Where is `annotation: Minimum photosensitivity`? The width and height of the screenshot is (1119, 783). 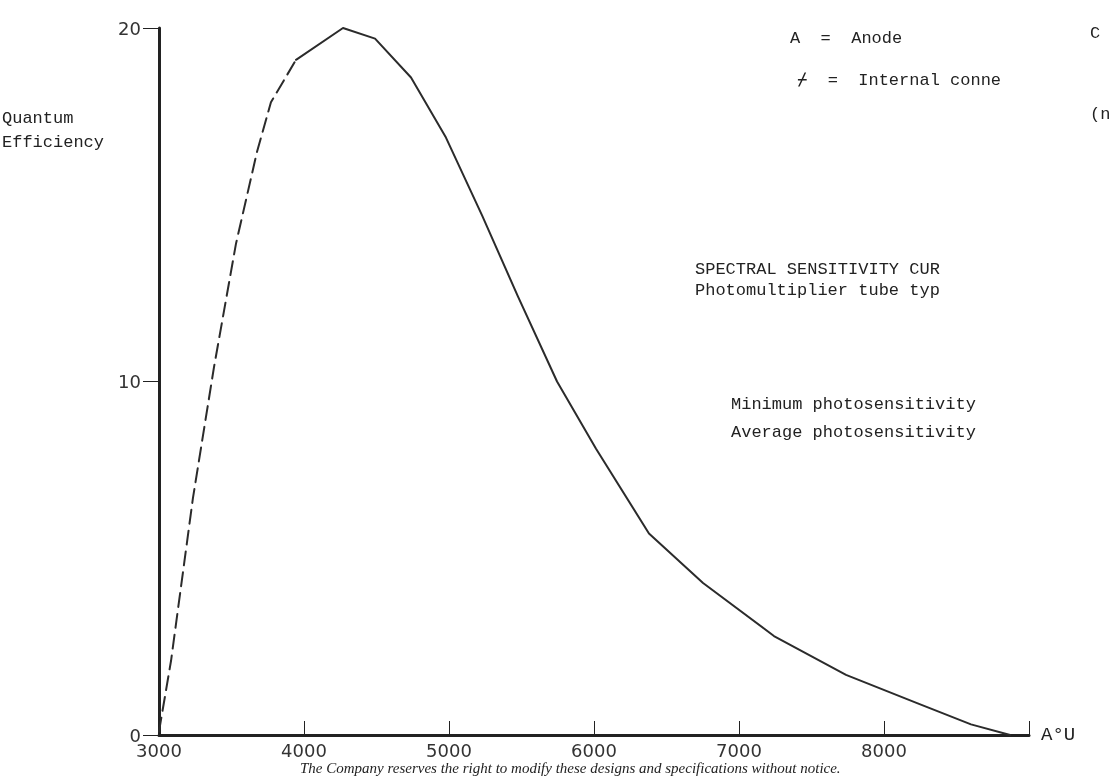
annotation: Minimum photosensitivity is located at coordinates (853, 404).